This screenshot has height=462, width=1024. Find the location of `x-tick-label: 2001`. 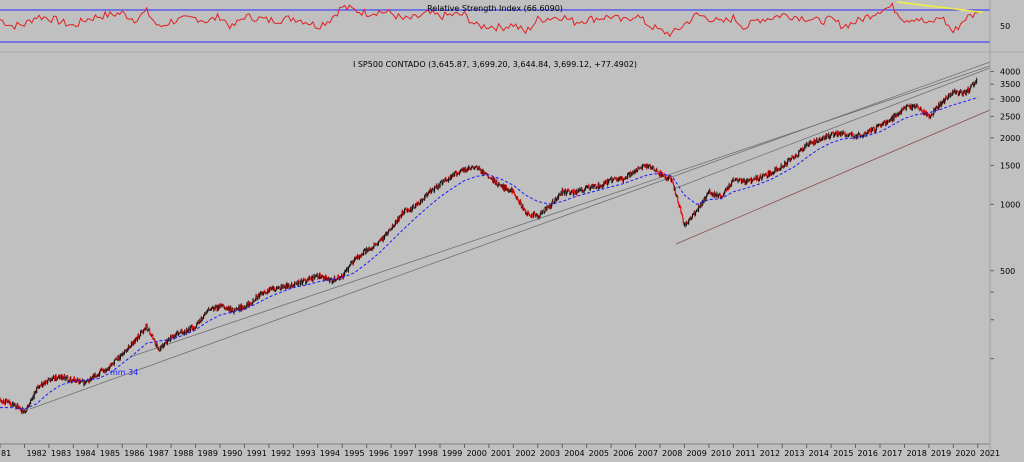

x-tick-label: 2001 is located at coordinates (501, 453).